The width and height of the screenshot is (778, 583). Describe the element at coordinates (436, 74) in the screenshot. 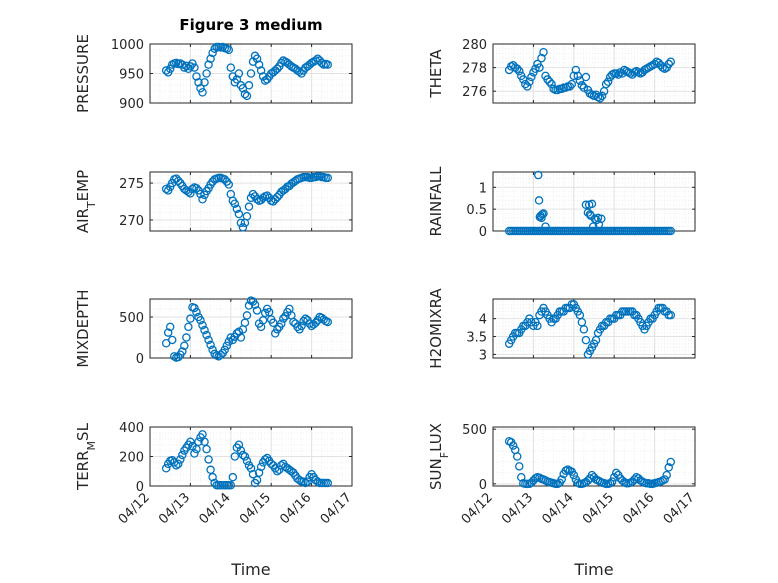

I see `y-axis-label-main: THETA` at that location.